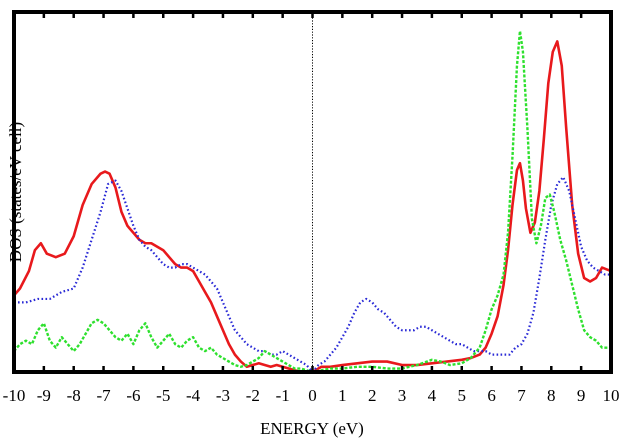 This screenshot has width=626, height=441. I want to click on x-axis-title: ENERGY (eV), so click(312, 428).